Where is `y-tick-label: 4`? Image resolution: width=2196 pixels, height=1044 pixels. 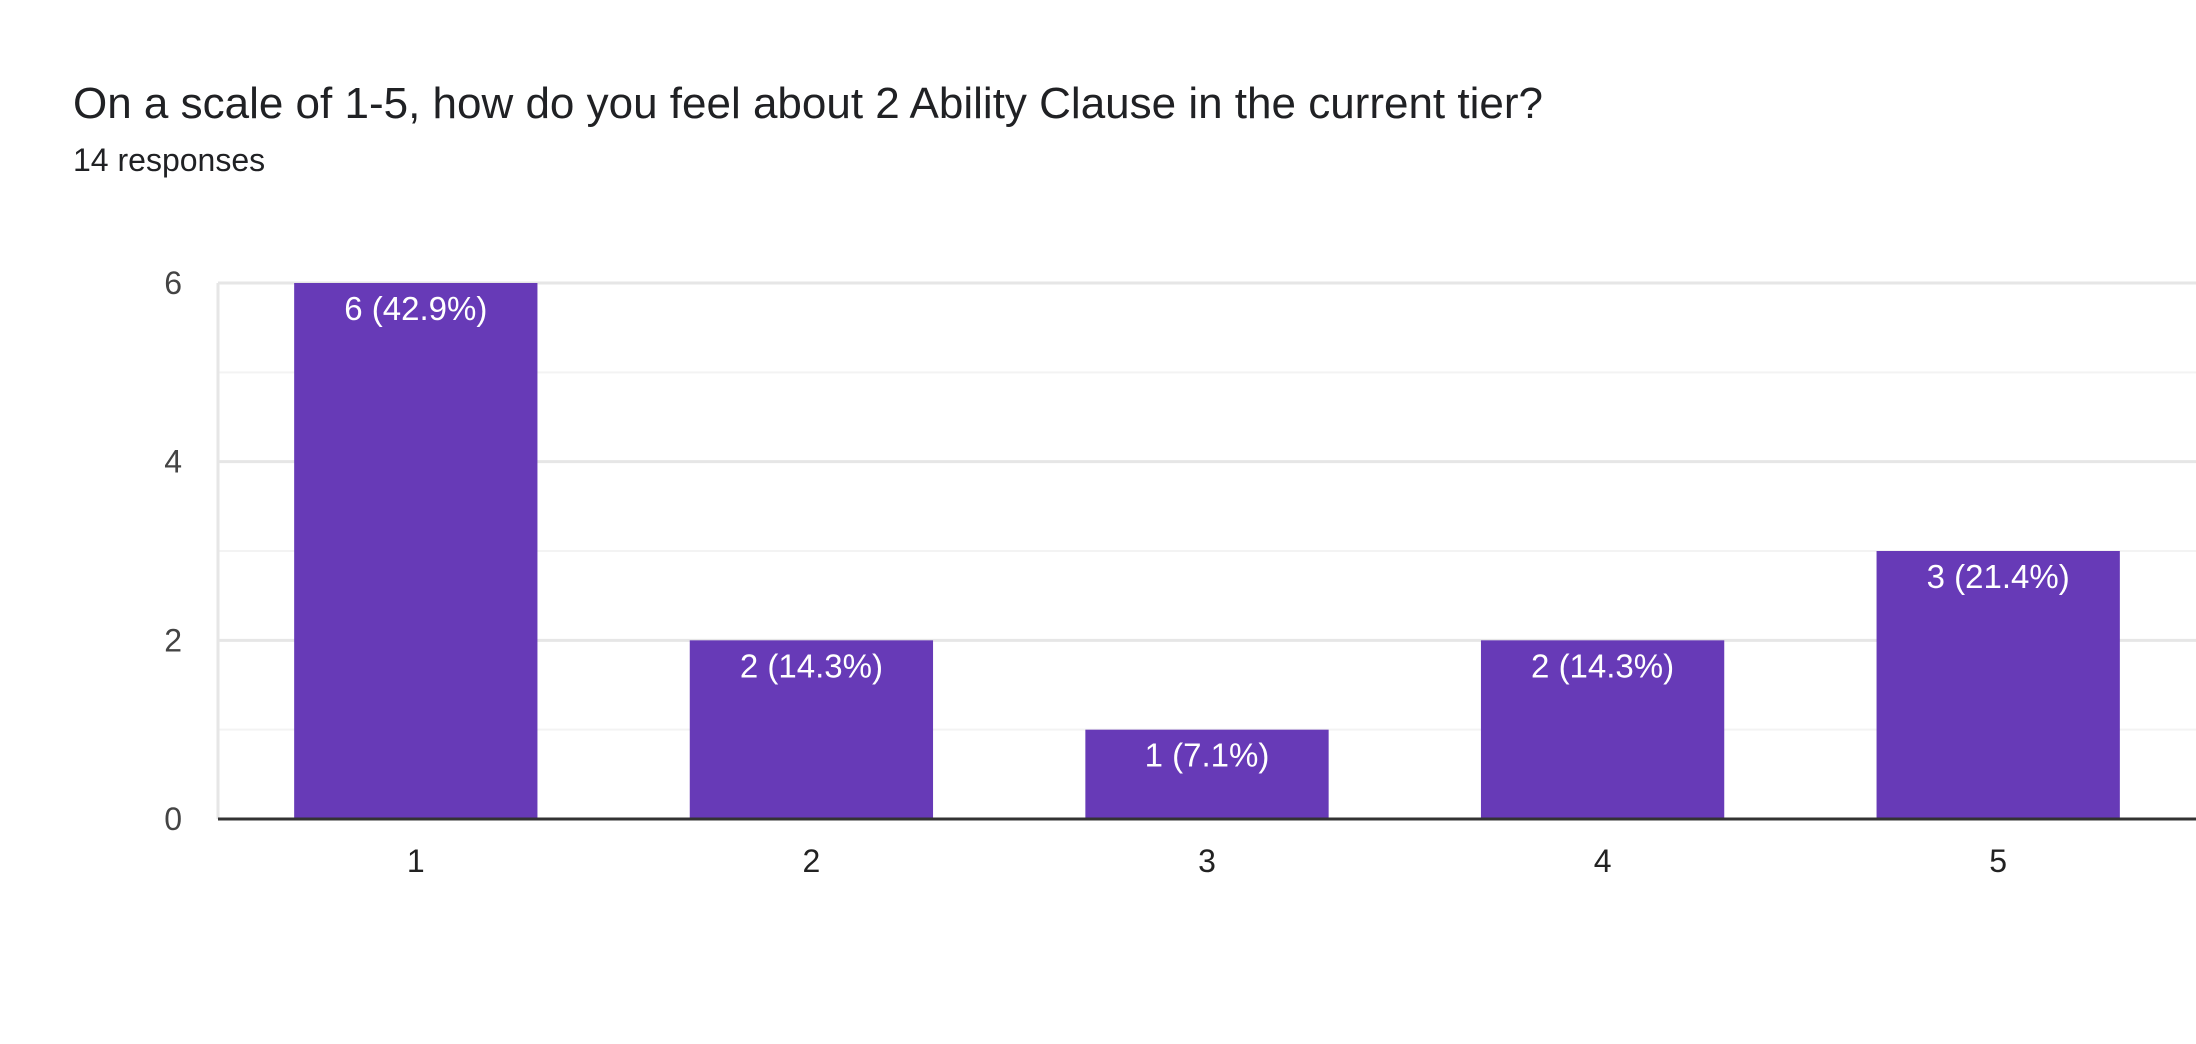
y-tick-label: 4 is located at coordinates (173, 462).